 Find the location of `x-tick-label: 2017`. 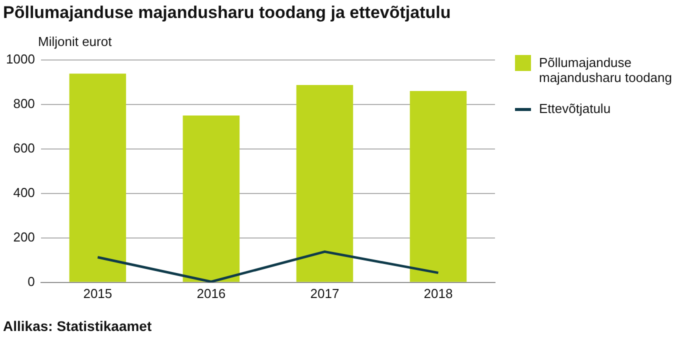

x-tick-label: 2017 is located at coordinates (325, 293).